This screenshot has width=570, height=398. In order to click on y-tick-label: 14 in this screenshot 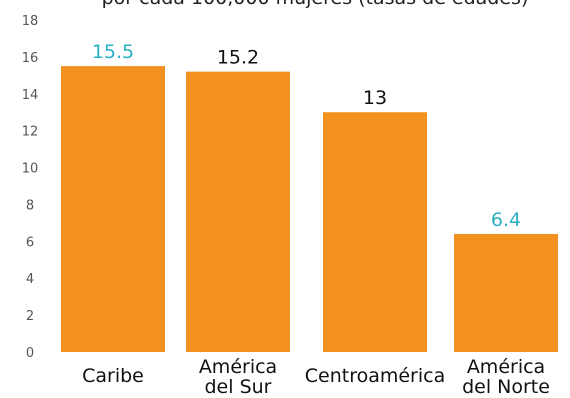, I will do `click(30, 95)`.